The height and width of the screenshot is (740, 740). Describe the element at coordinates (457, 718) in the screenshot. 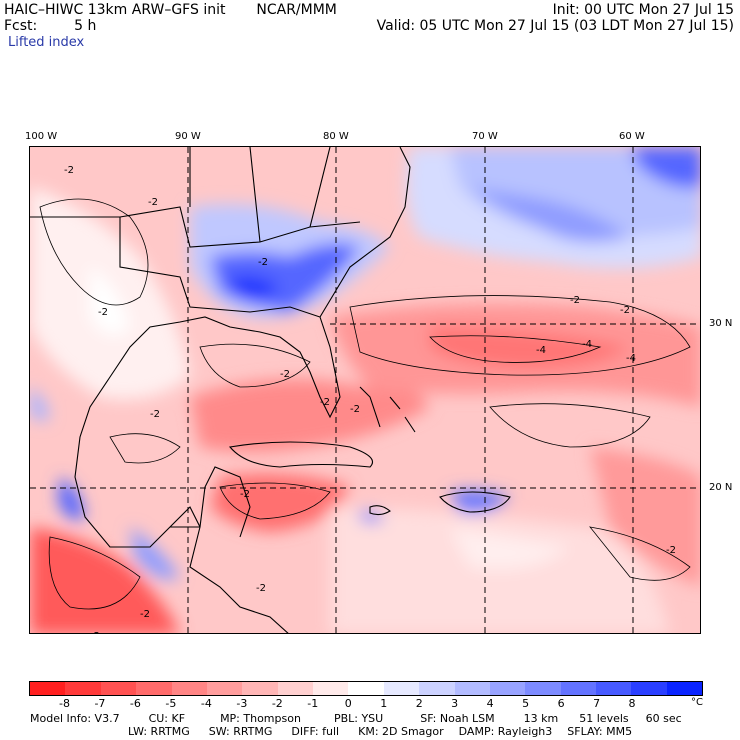

I see `footer-sf: SF: Noah LSM` at that location.